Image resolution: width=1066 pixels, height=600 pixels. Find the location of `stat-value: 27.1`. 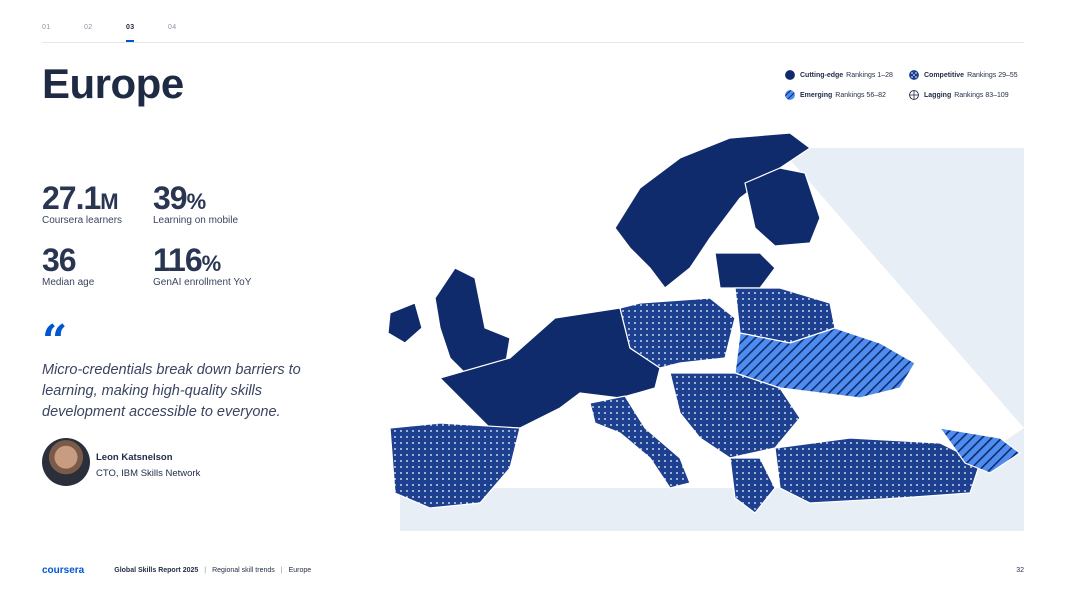

stat-value: 27.1 is located at coordinates (71, 198).